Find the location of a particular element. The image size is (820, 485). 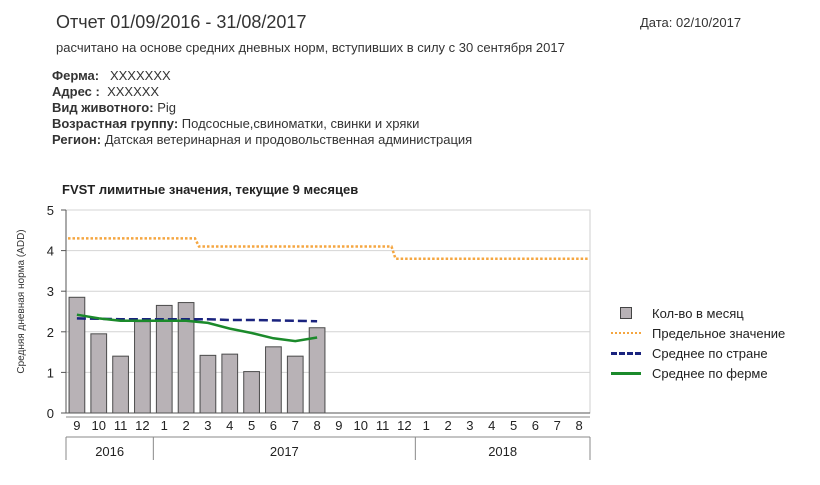

dashed-line-icon is located at coordinates (626, 353).